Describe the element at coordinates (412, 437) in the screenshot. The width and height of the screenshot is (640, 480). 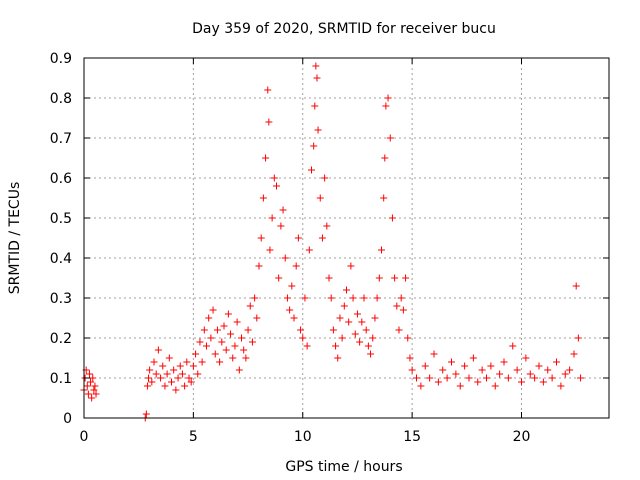
I see `x-tick-label: 15` at that location.